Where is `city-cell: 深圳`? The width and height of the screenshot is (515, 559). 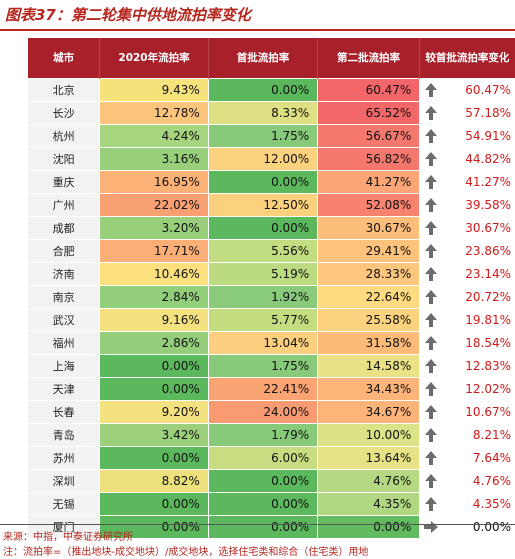 city-cell: 深圳 is located at coordinates (64, 481).